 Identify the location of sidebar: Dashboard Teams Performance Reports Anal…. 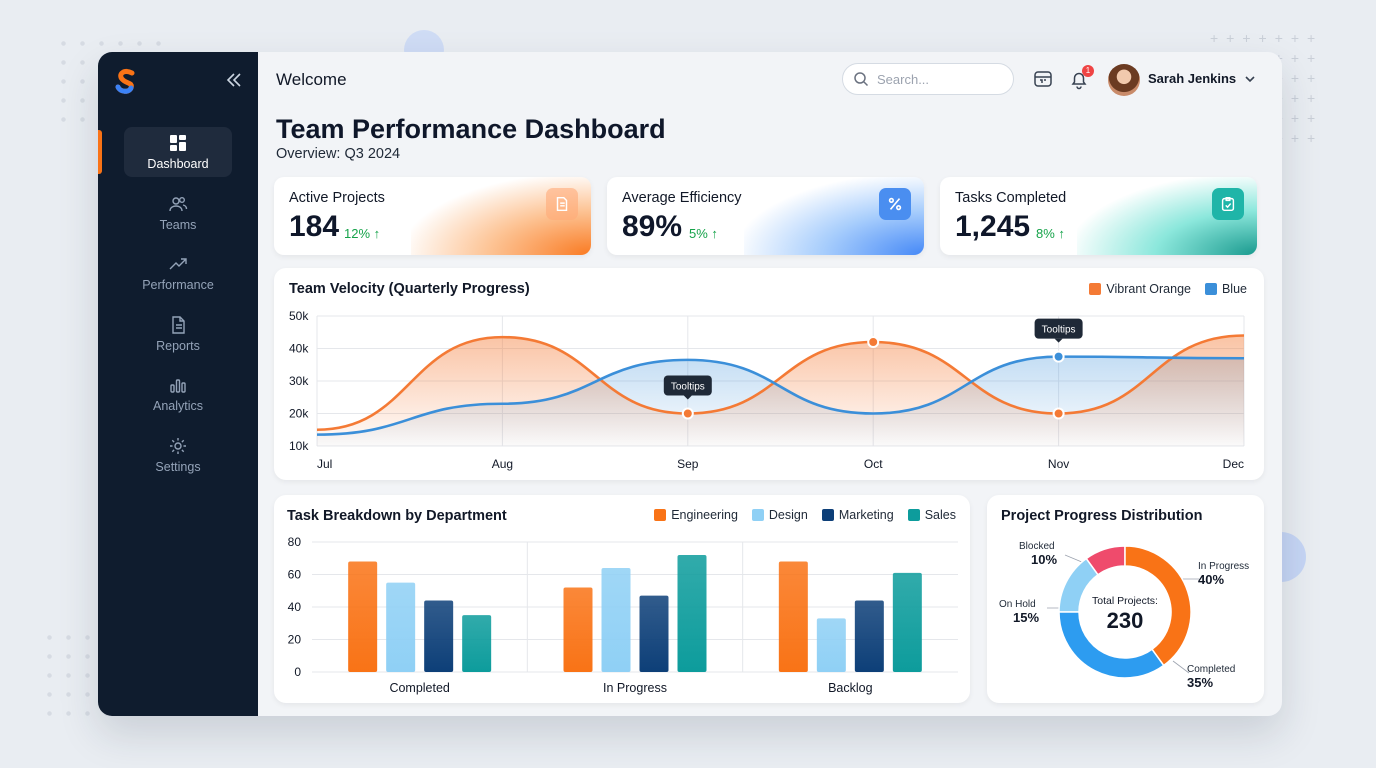
(178, 384).